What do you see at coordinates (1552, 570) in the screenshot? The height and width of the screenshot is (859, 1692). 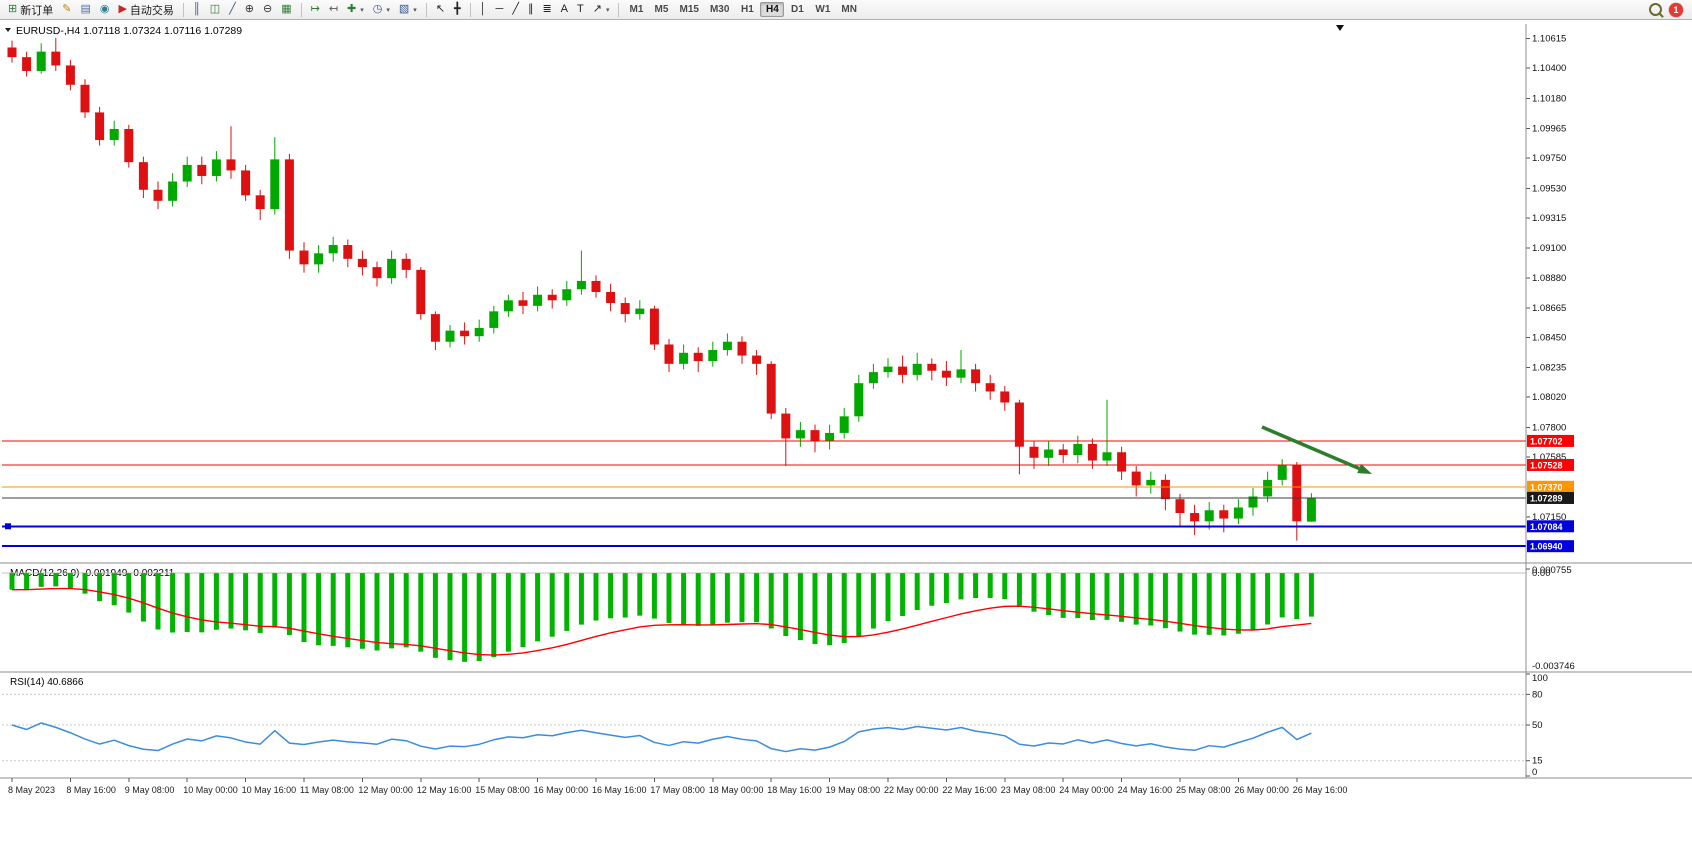 I see `macd-axis-max-label: 0.000755` at bounding box center [1552, 570].